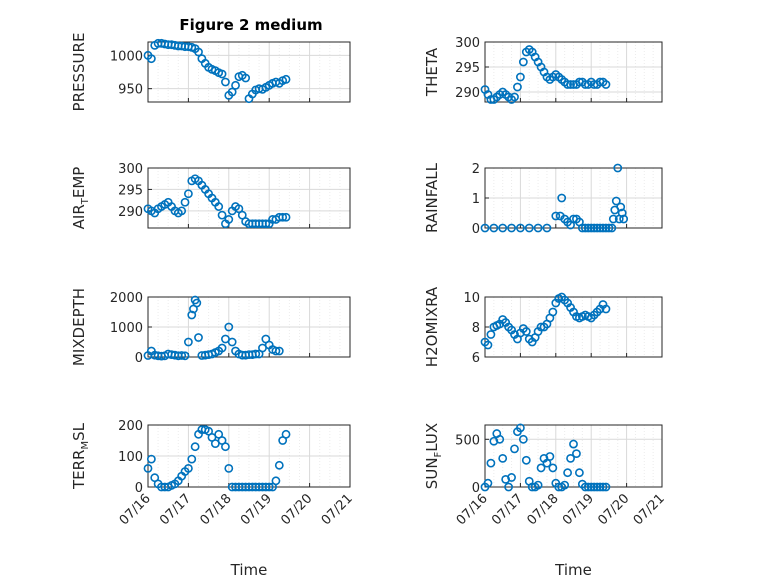 The height and width of the screenshot is (583, 778). What do you see at coordinates (130, 457) in the screenshot?
I see `y-tick-label: 100` at bounding box center [130, 457].